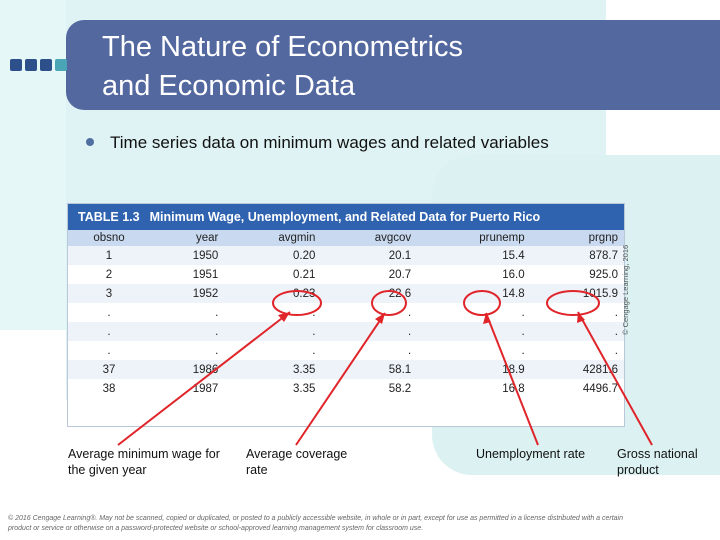 This screenshot has height=540, width=720. I want to click on table-row: 1 1950 0.20 20.1 15.4 878.7, so click(346, 255).